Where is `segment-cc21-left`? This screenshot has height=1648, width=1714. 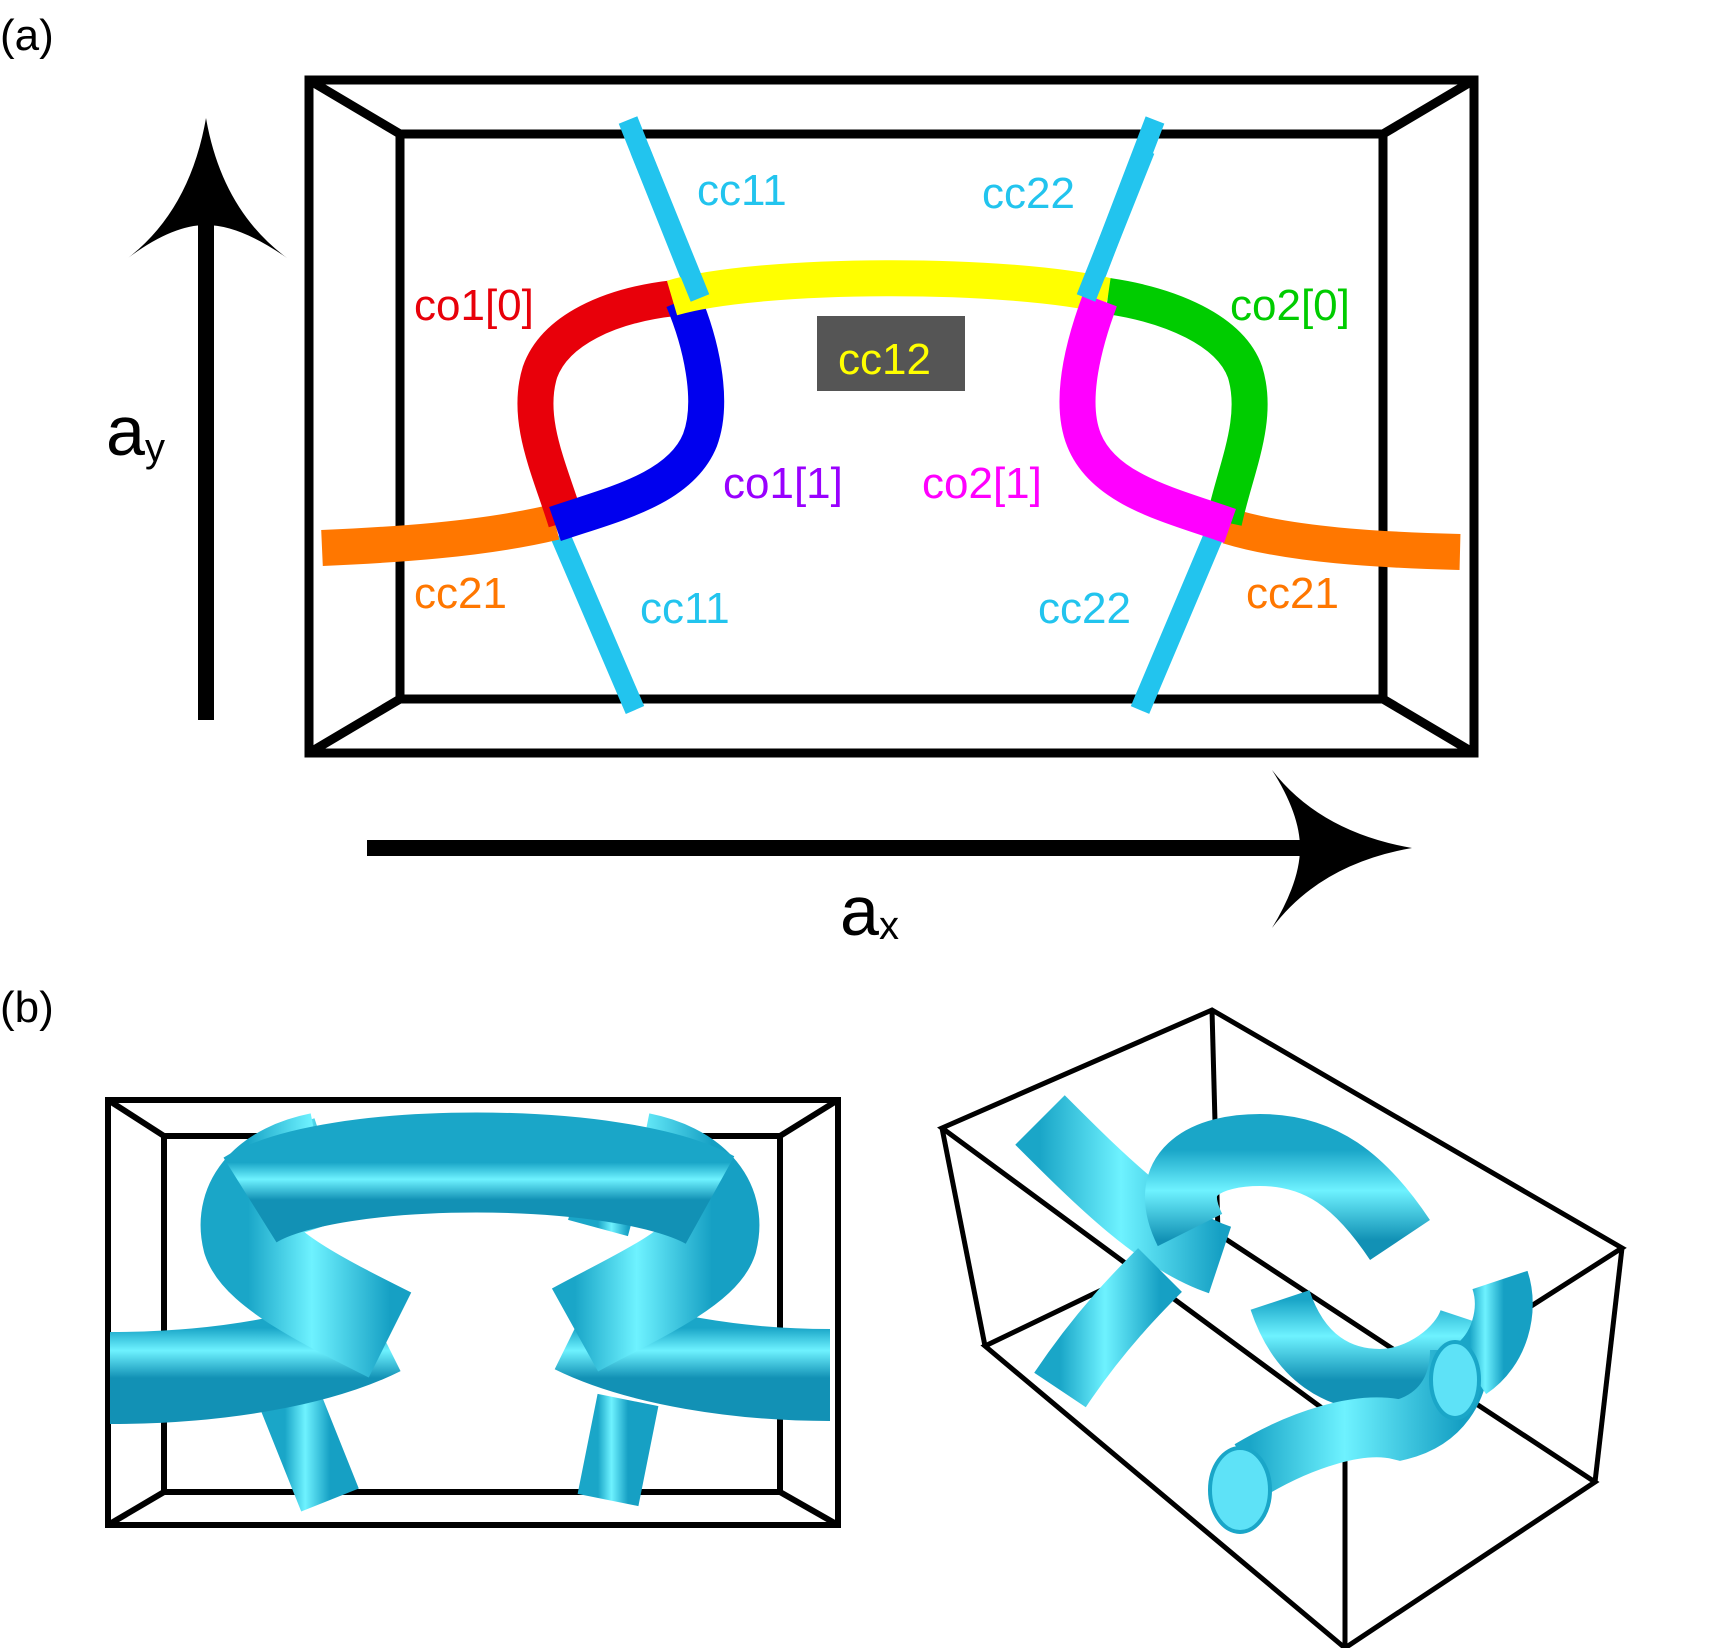
segment-cc21-left is located at coordinates (440, 535).